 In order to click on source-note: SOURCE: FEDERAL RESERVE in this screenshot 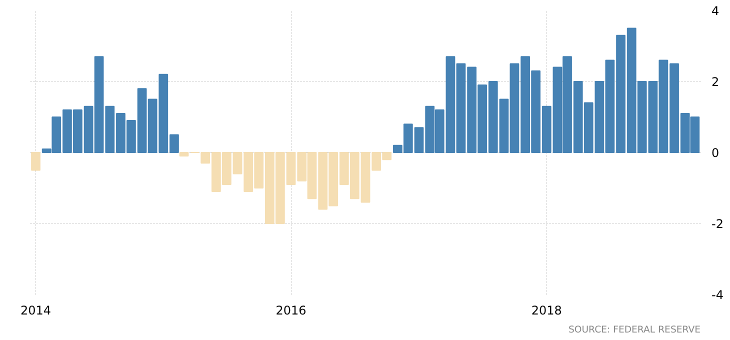, I will do `click(634, 330)`.